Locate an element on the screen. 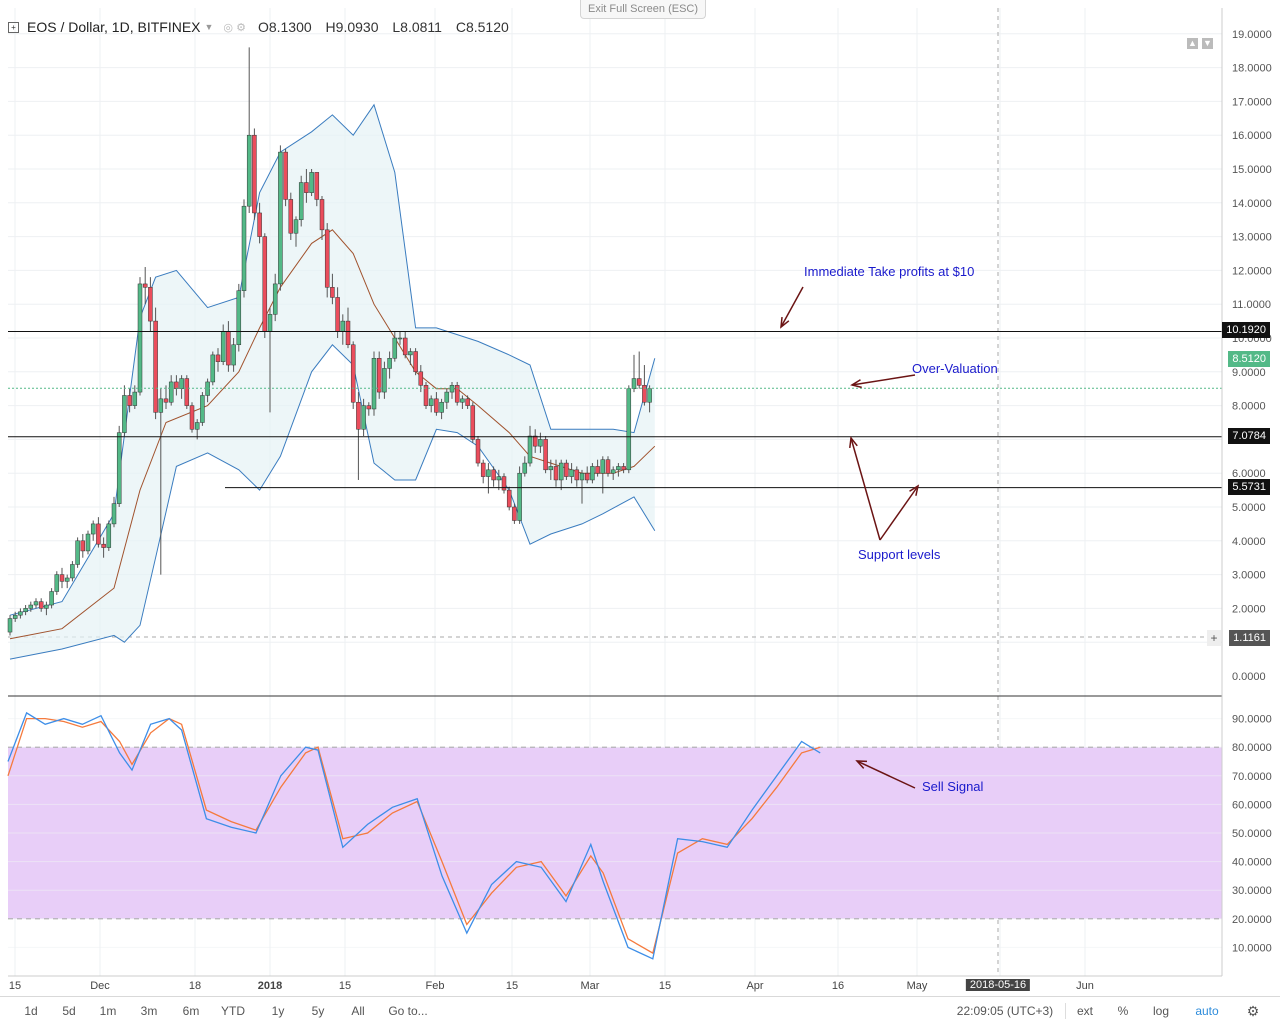 Image resolution: width=1280 pixels, height=1025 pixels. sell-signal-annotation: Sell Signal is located at coordinates (953, 786).